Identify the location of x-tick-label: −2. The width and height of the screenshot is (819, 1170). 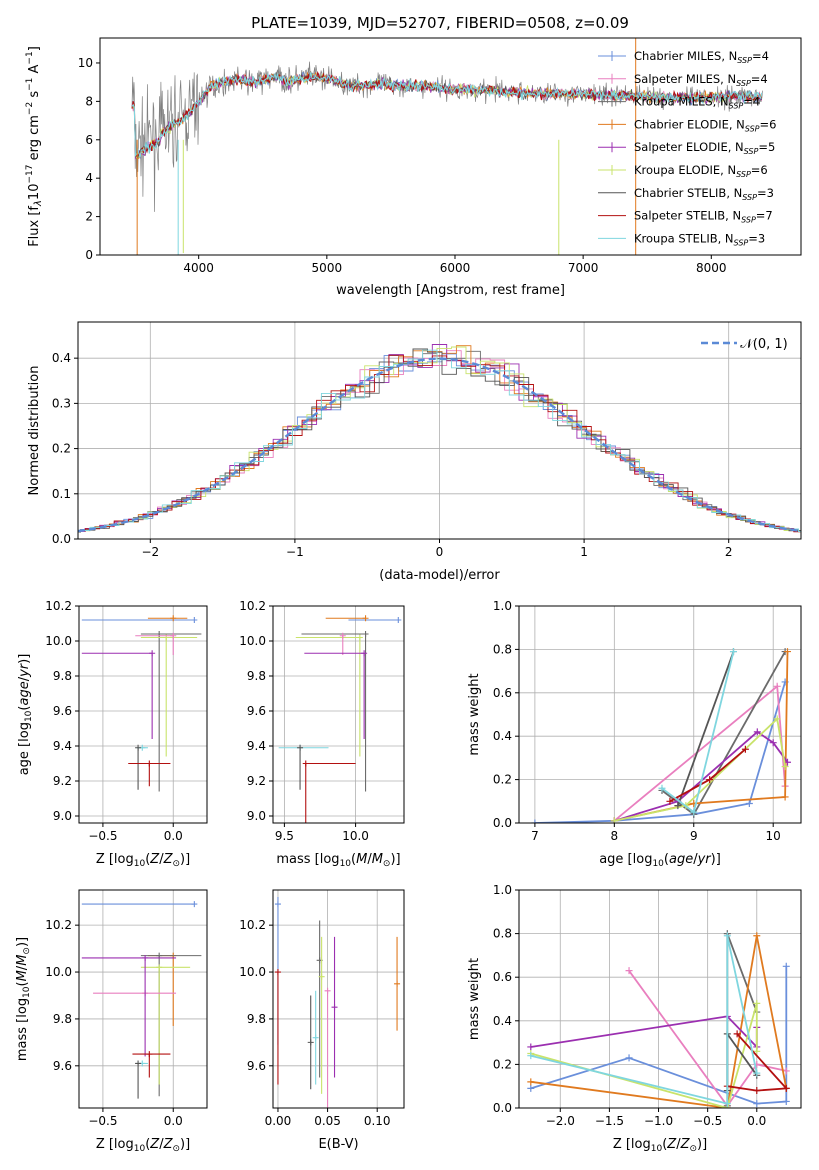
(150, 552).